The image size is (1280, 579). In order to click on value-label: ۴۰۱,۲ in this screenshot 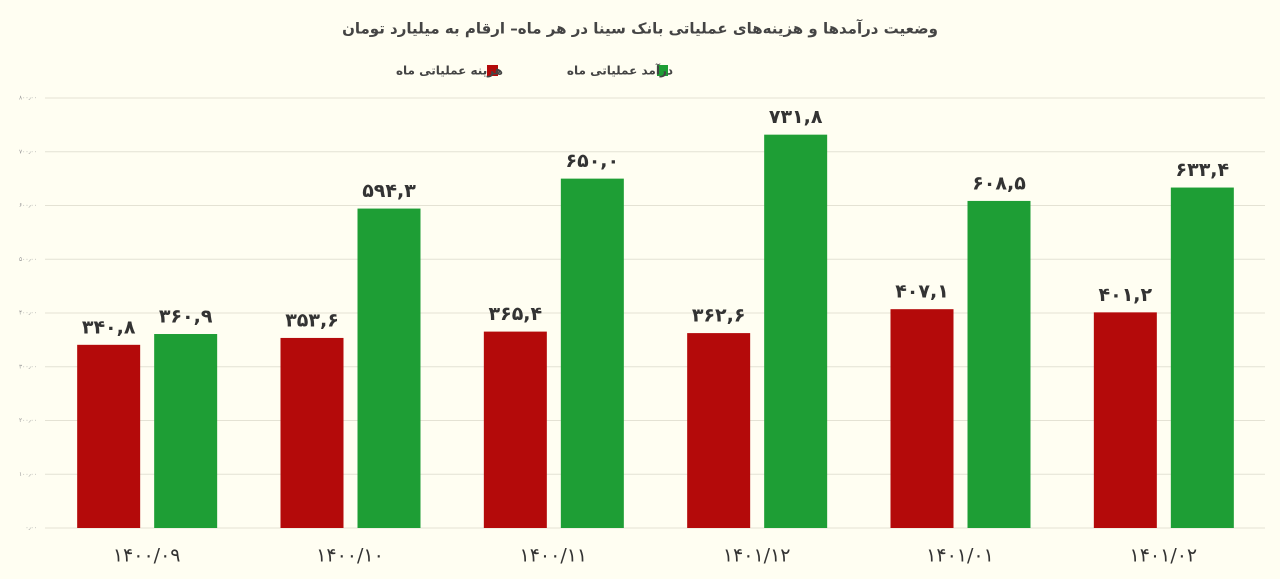, I will do `click(1126, 295)`.